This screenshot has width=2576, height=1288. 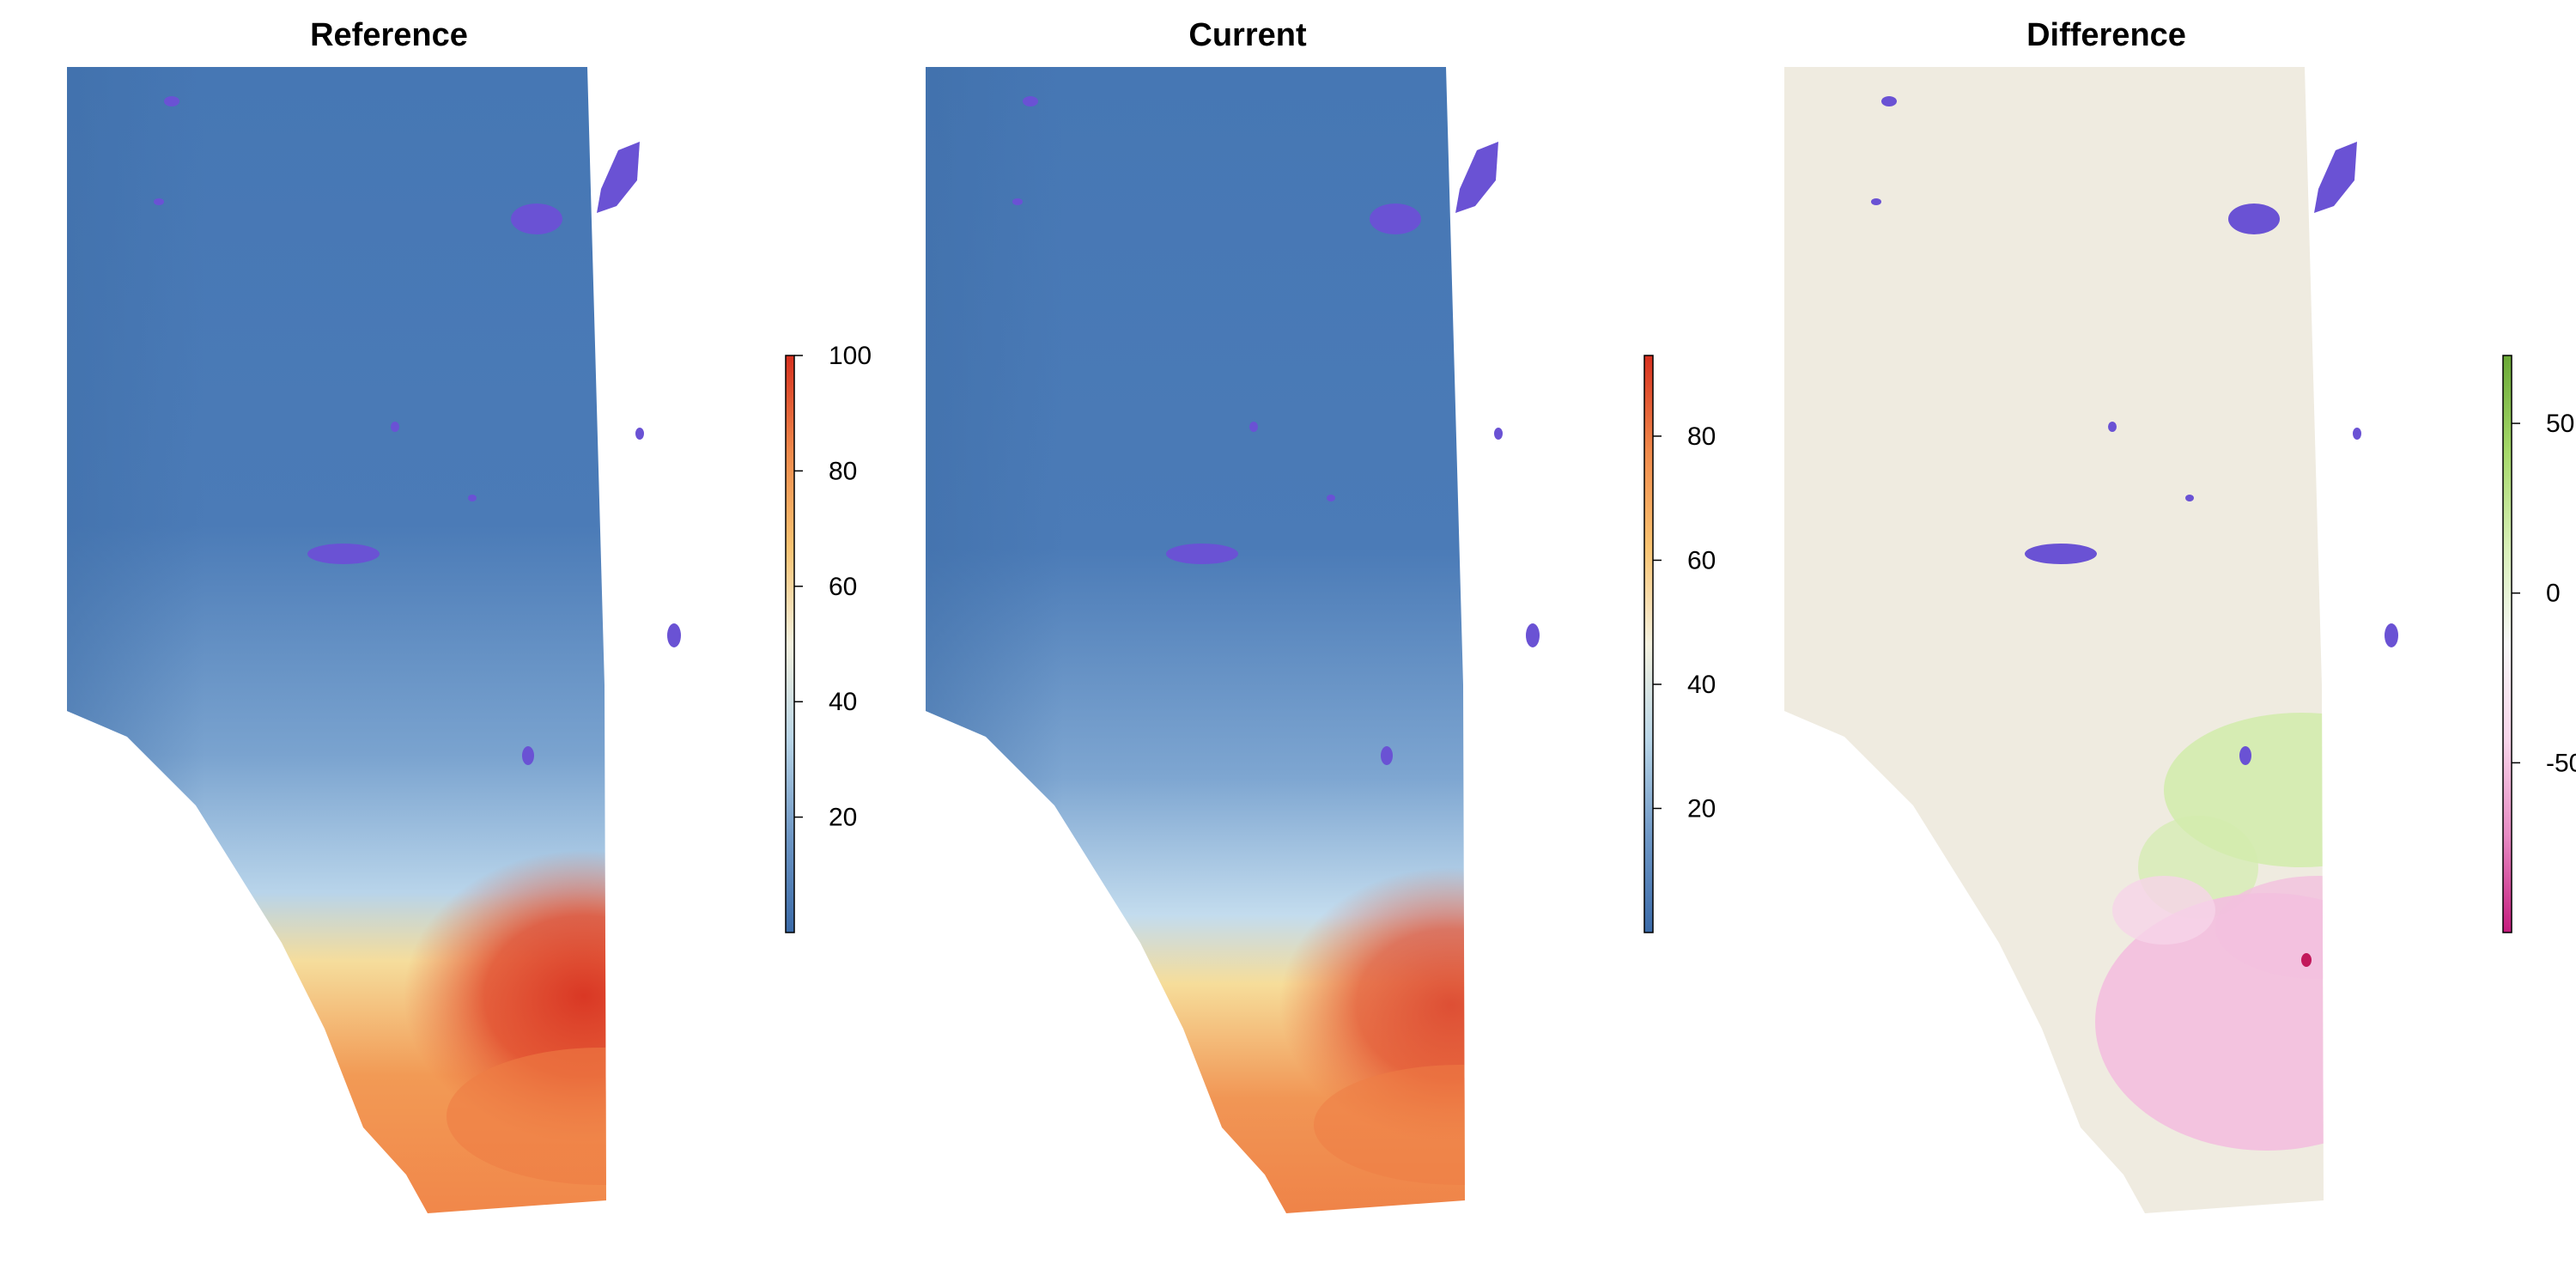 I want to click on panel-title-reference: Reference, so click(x=389, y=35).